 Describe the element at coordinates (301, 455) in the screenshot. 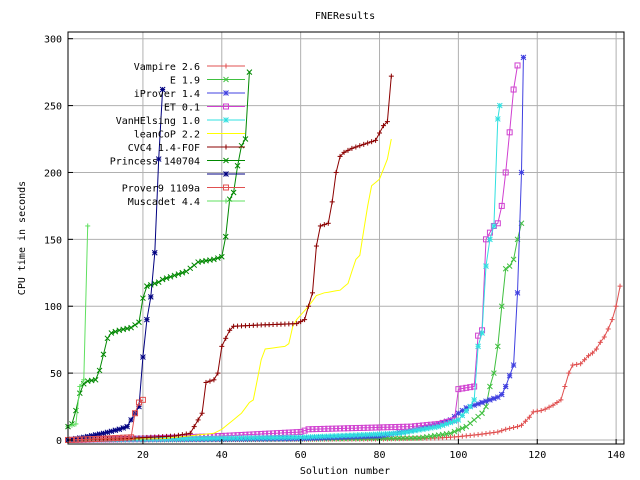

I see `x-tick-label: 60` at that location.